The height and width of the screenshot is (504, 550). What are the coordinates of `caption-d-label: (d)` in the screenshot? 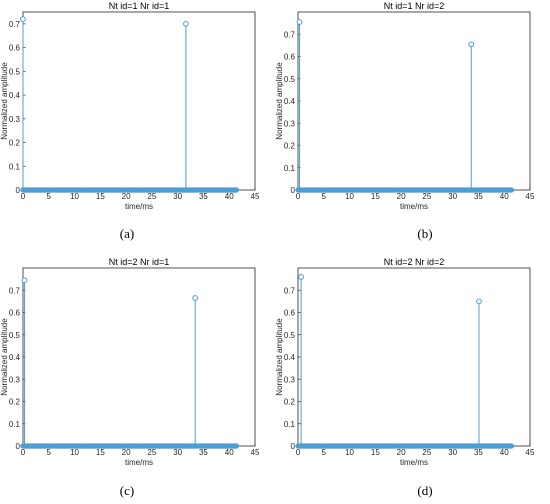 It's located at (425, 490).